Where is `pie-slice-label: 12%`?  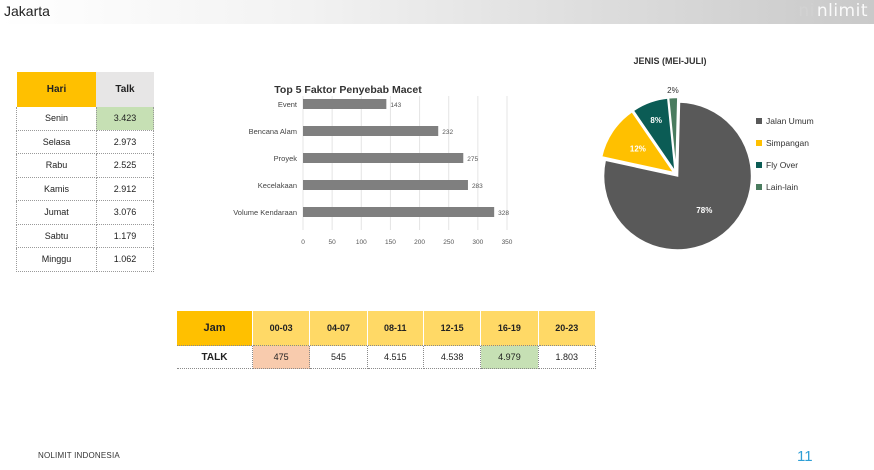 pie-slice-label: 12% is located at coordinates (638, 148).